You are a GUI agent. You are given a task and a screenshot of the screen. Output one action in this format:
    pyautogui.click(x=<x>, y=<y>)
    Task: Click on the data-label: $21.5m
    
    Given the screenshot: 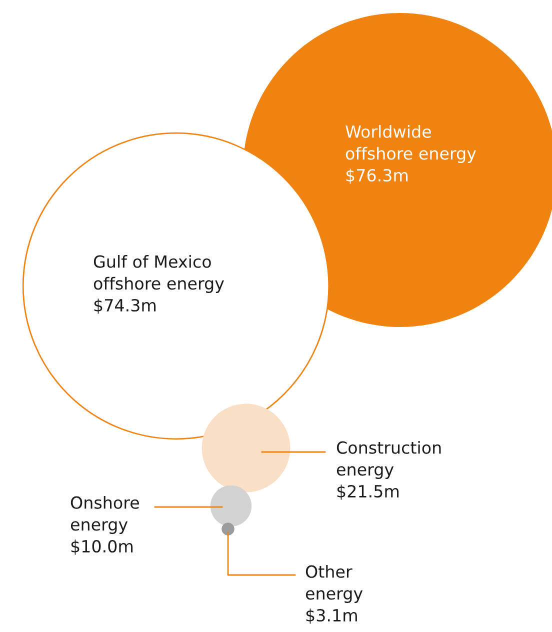 What is the action you would take?
    pyautogui.click(x=368, y=492)
    